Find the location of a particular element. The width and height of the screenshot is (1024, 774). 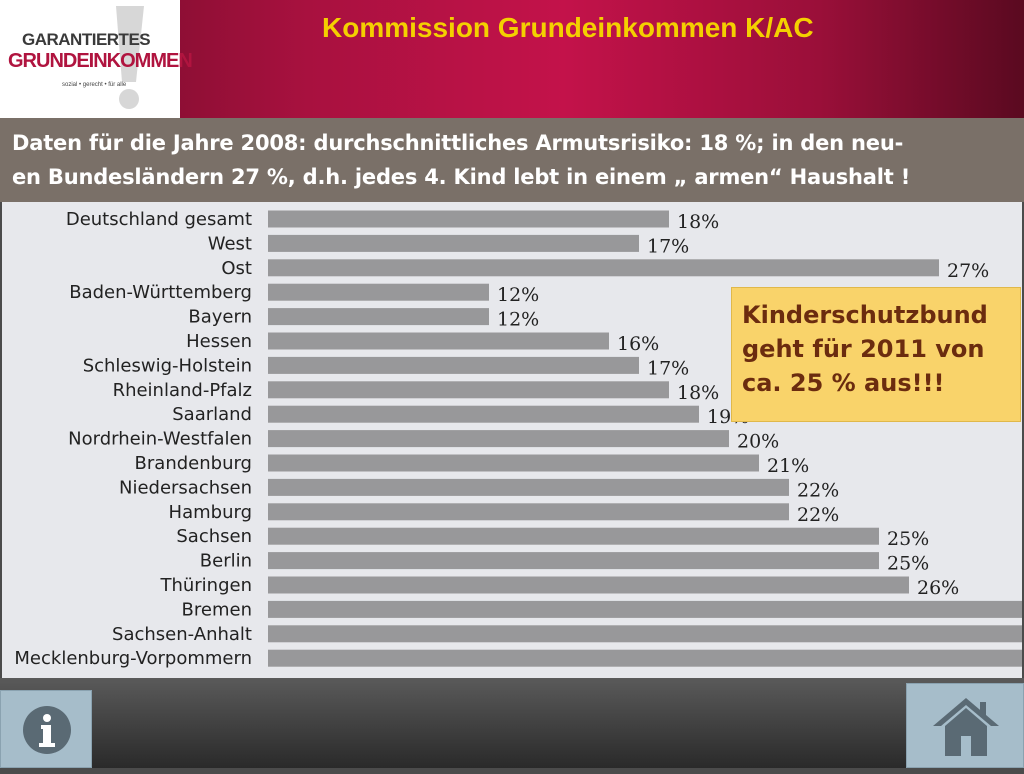

value-label: 16% is located at coordinates (638, 344).